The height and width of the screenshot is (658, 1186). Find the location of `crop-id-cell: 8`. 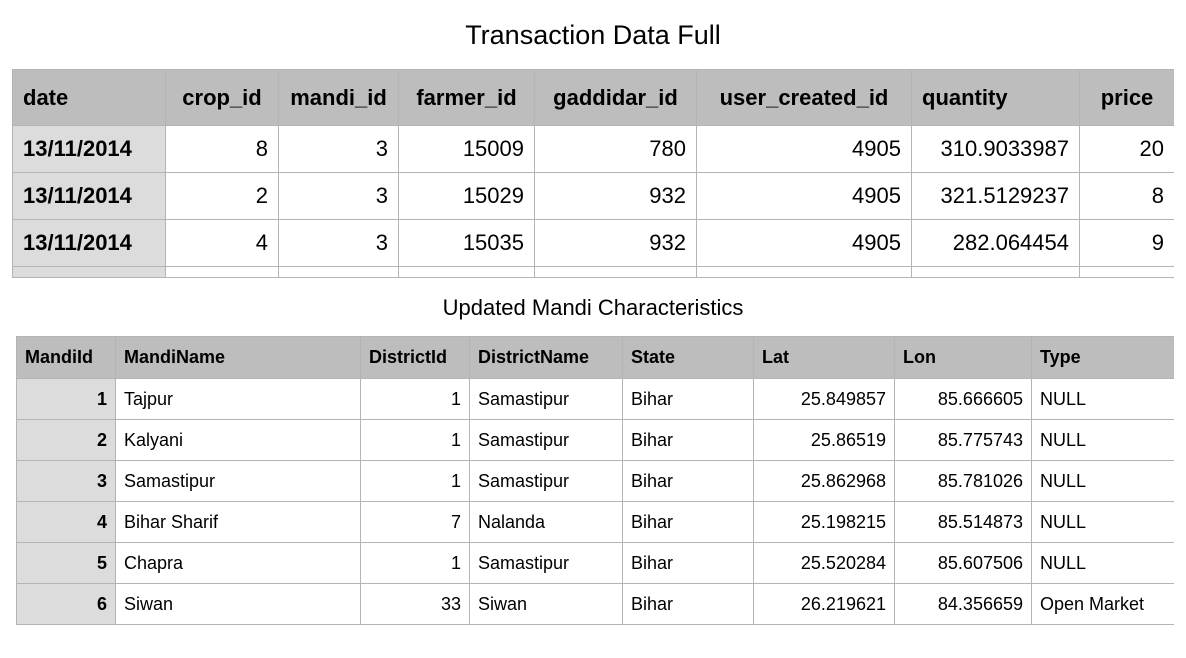

crop-id-cell: 8 is located at coordinates (222, 149).